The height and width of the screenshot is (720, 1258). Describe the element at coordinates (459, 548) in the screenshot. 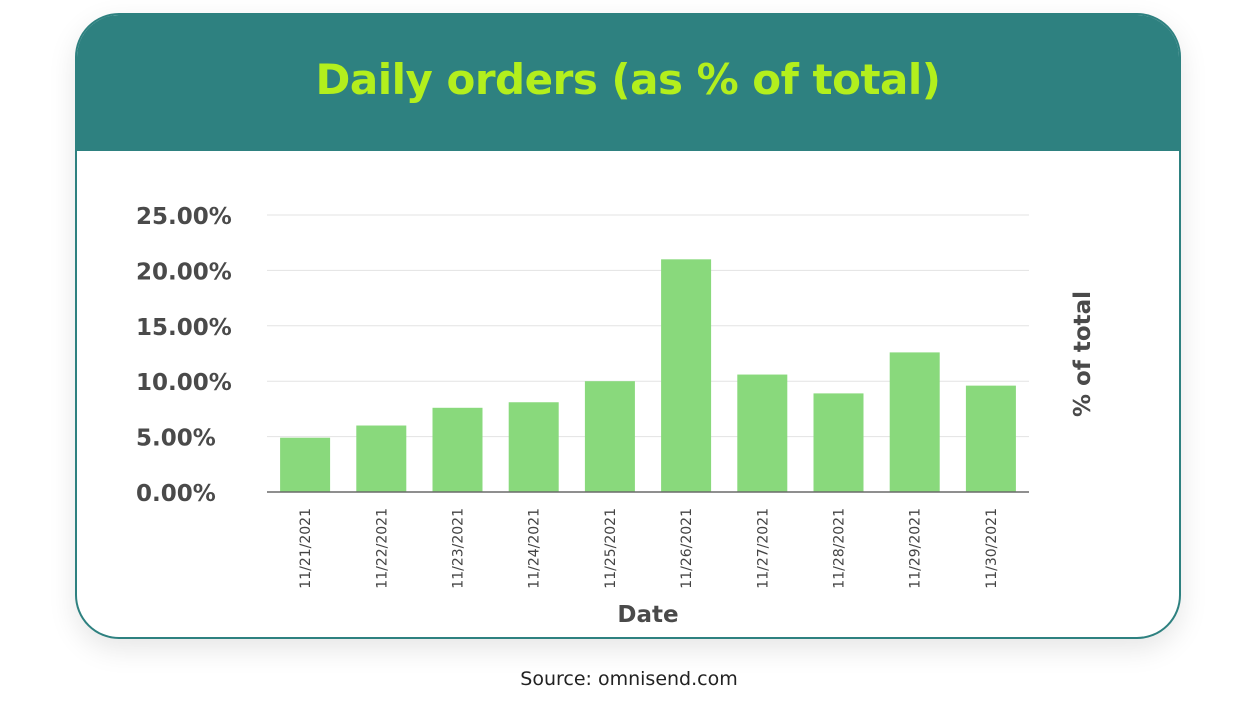

I see `x-tick-label: 11/23/2021` at that location.